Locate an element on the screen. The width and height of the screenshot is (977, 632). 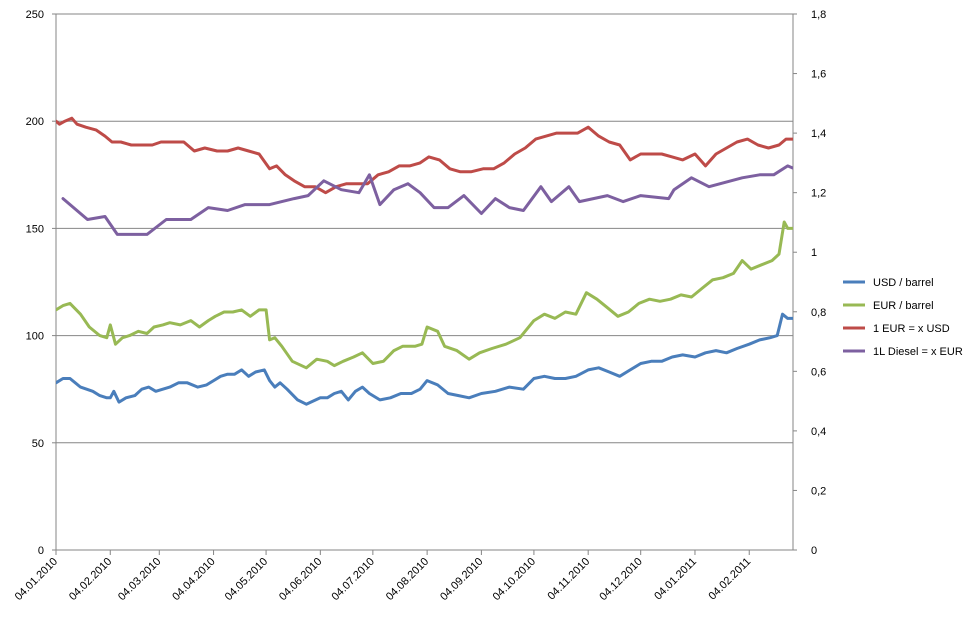
y-right-tick-label: 1,2 is located at coordinates (818, 194).